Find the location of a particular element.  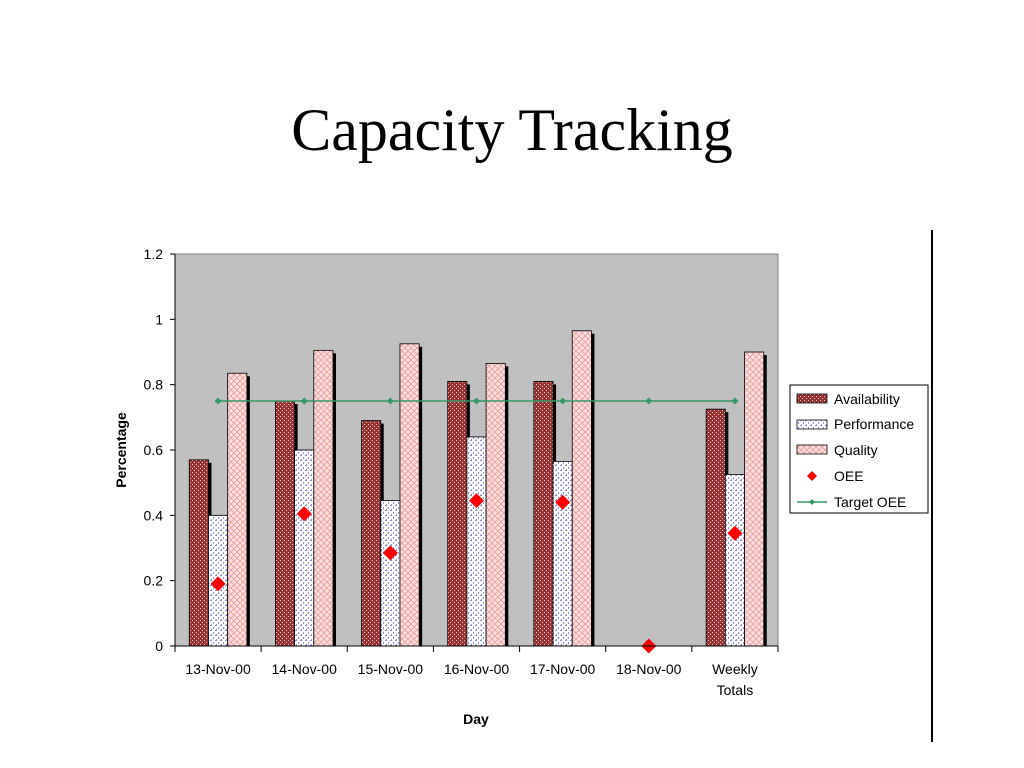

legend-label-target-oee: Target OEE is located at coordinates (870, 502).